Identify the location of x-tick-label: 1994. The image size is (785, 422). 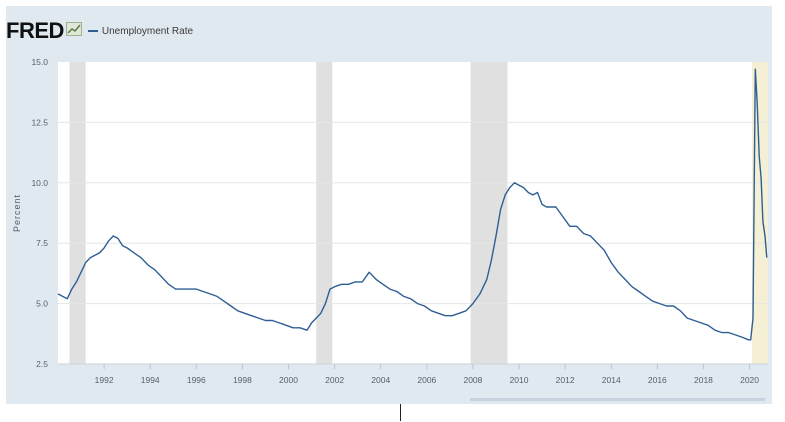
(150, 380).